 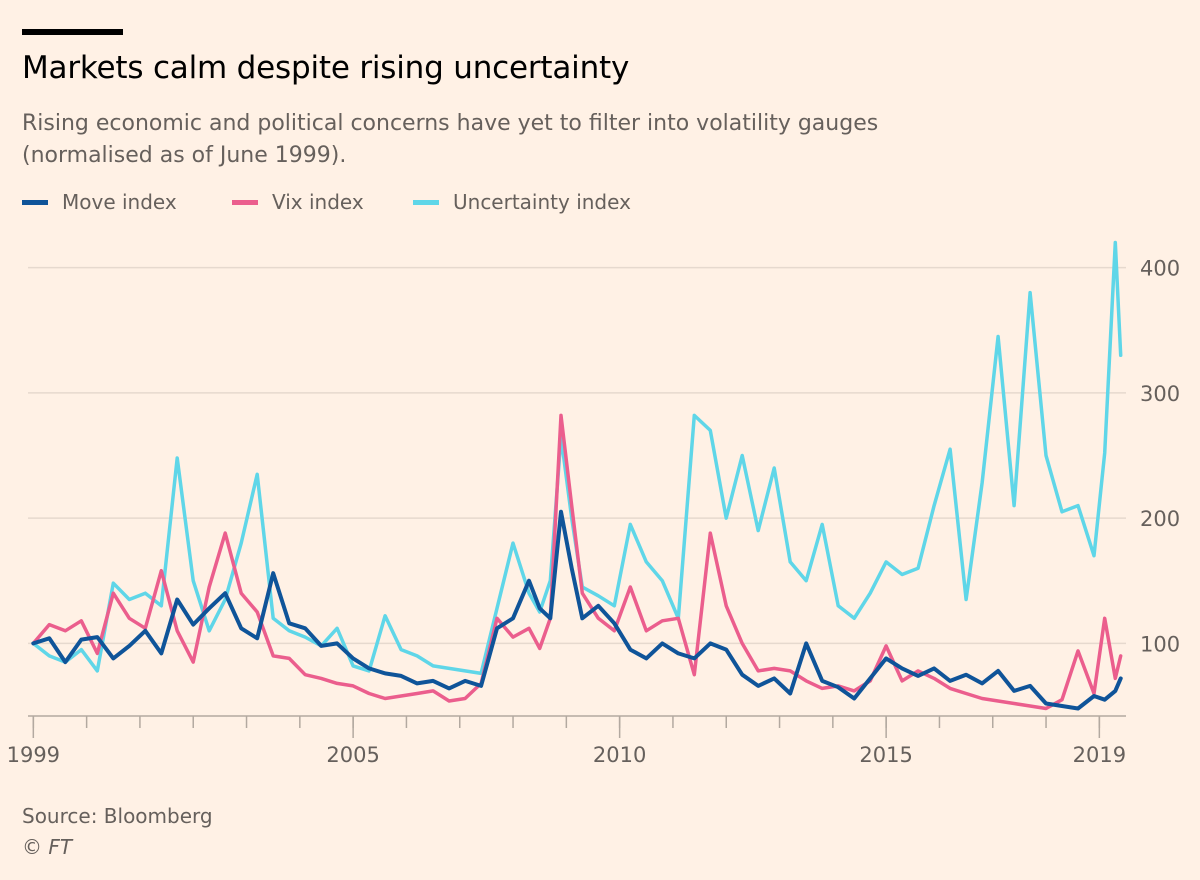 I want to click on top-rule, so click(x=72, y=32).